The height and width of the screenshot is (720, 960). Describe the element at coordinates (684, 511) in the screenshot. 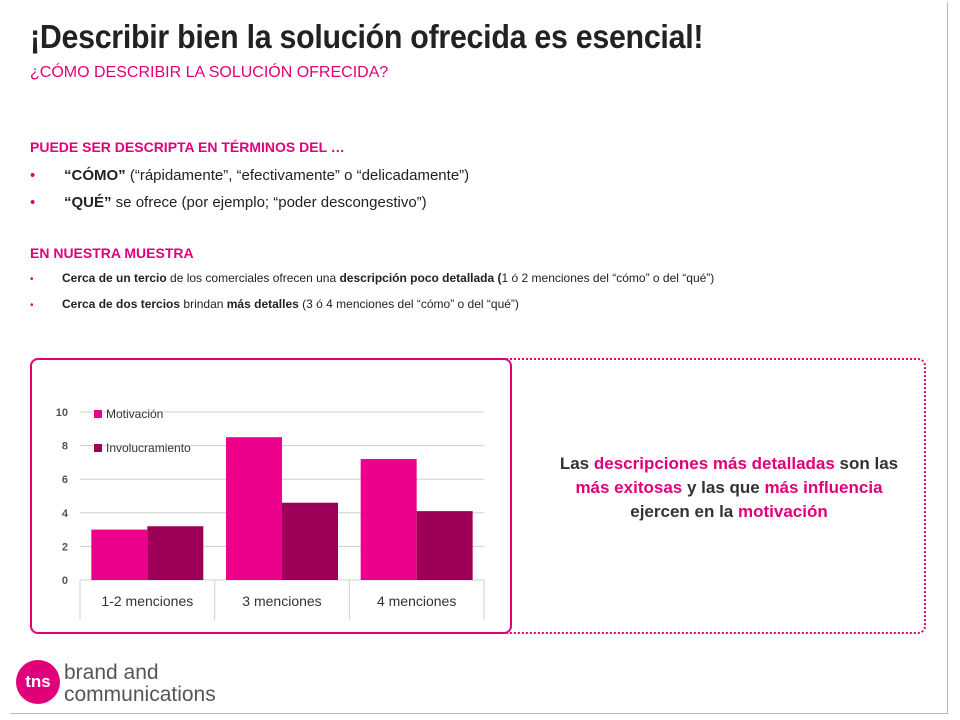

I see `callout-part: ejercen en la` at that location.